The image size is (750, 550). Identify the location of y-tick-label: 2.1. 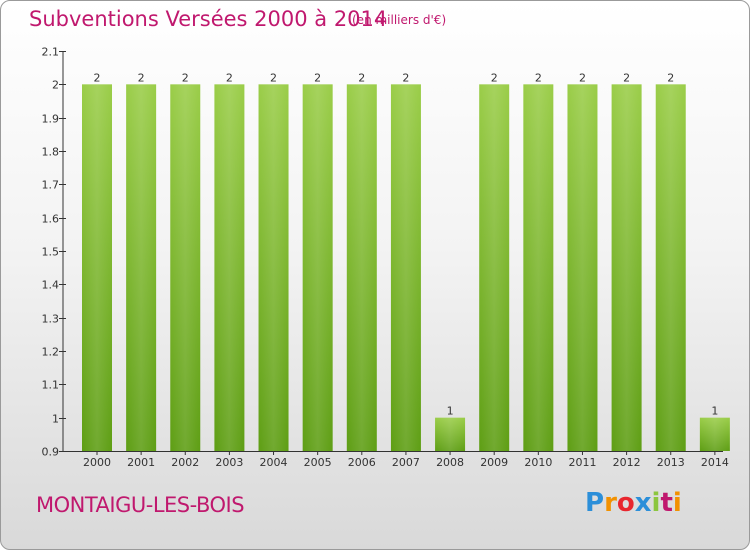
(51, 52).